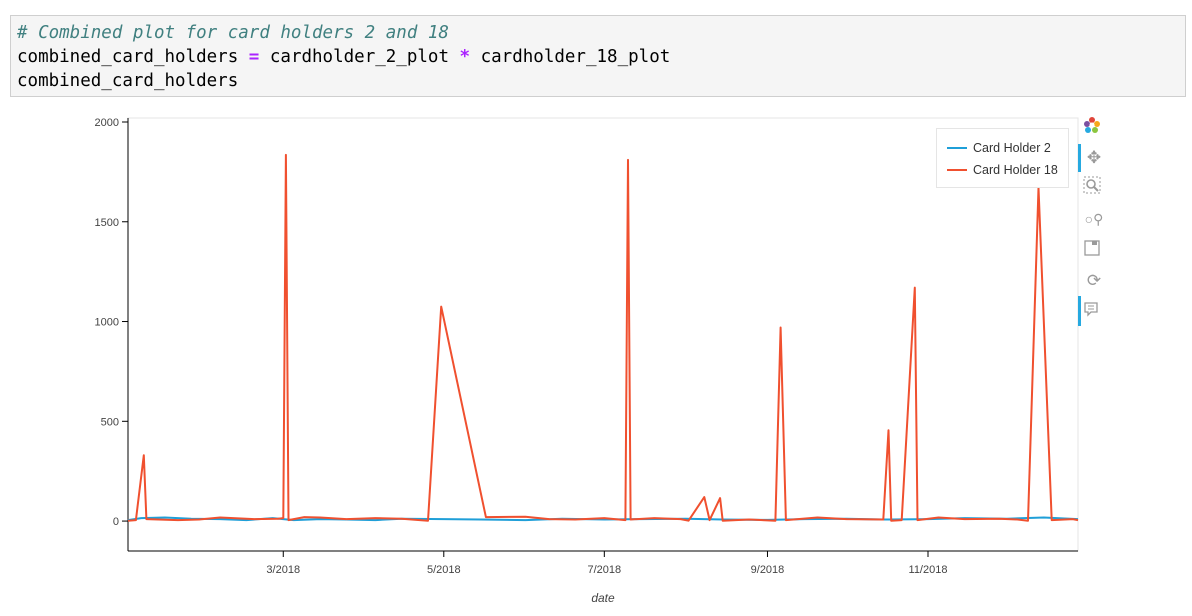  I want to click on chart-legend: Card Holder 2 Card Holder 18, so click(1002, 158).